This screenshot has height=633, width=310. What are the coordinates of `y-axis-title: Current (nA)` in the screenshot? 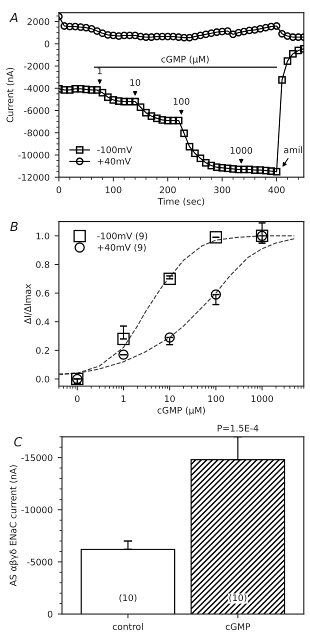 It's located at (10, 95).